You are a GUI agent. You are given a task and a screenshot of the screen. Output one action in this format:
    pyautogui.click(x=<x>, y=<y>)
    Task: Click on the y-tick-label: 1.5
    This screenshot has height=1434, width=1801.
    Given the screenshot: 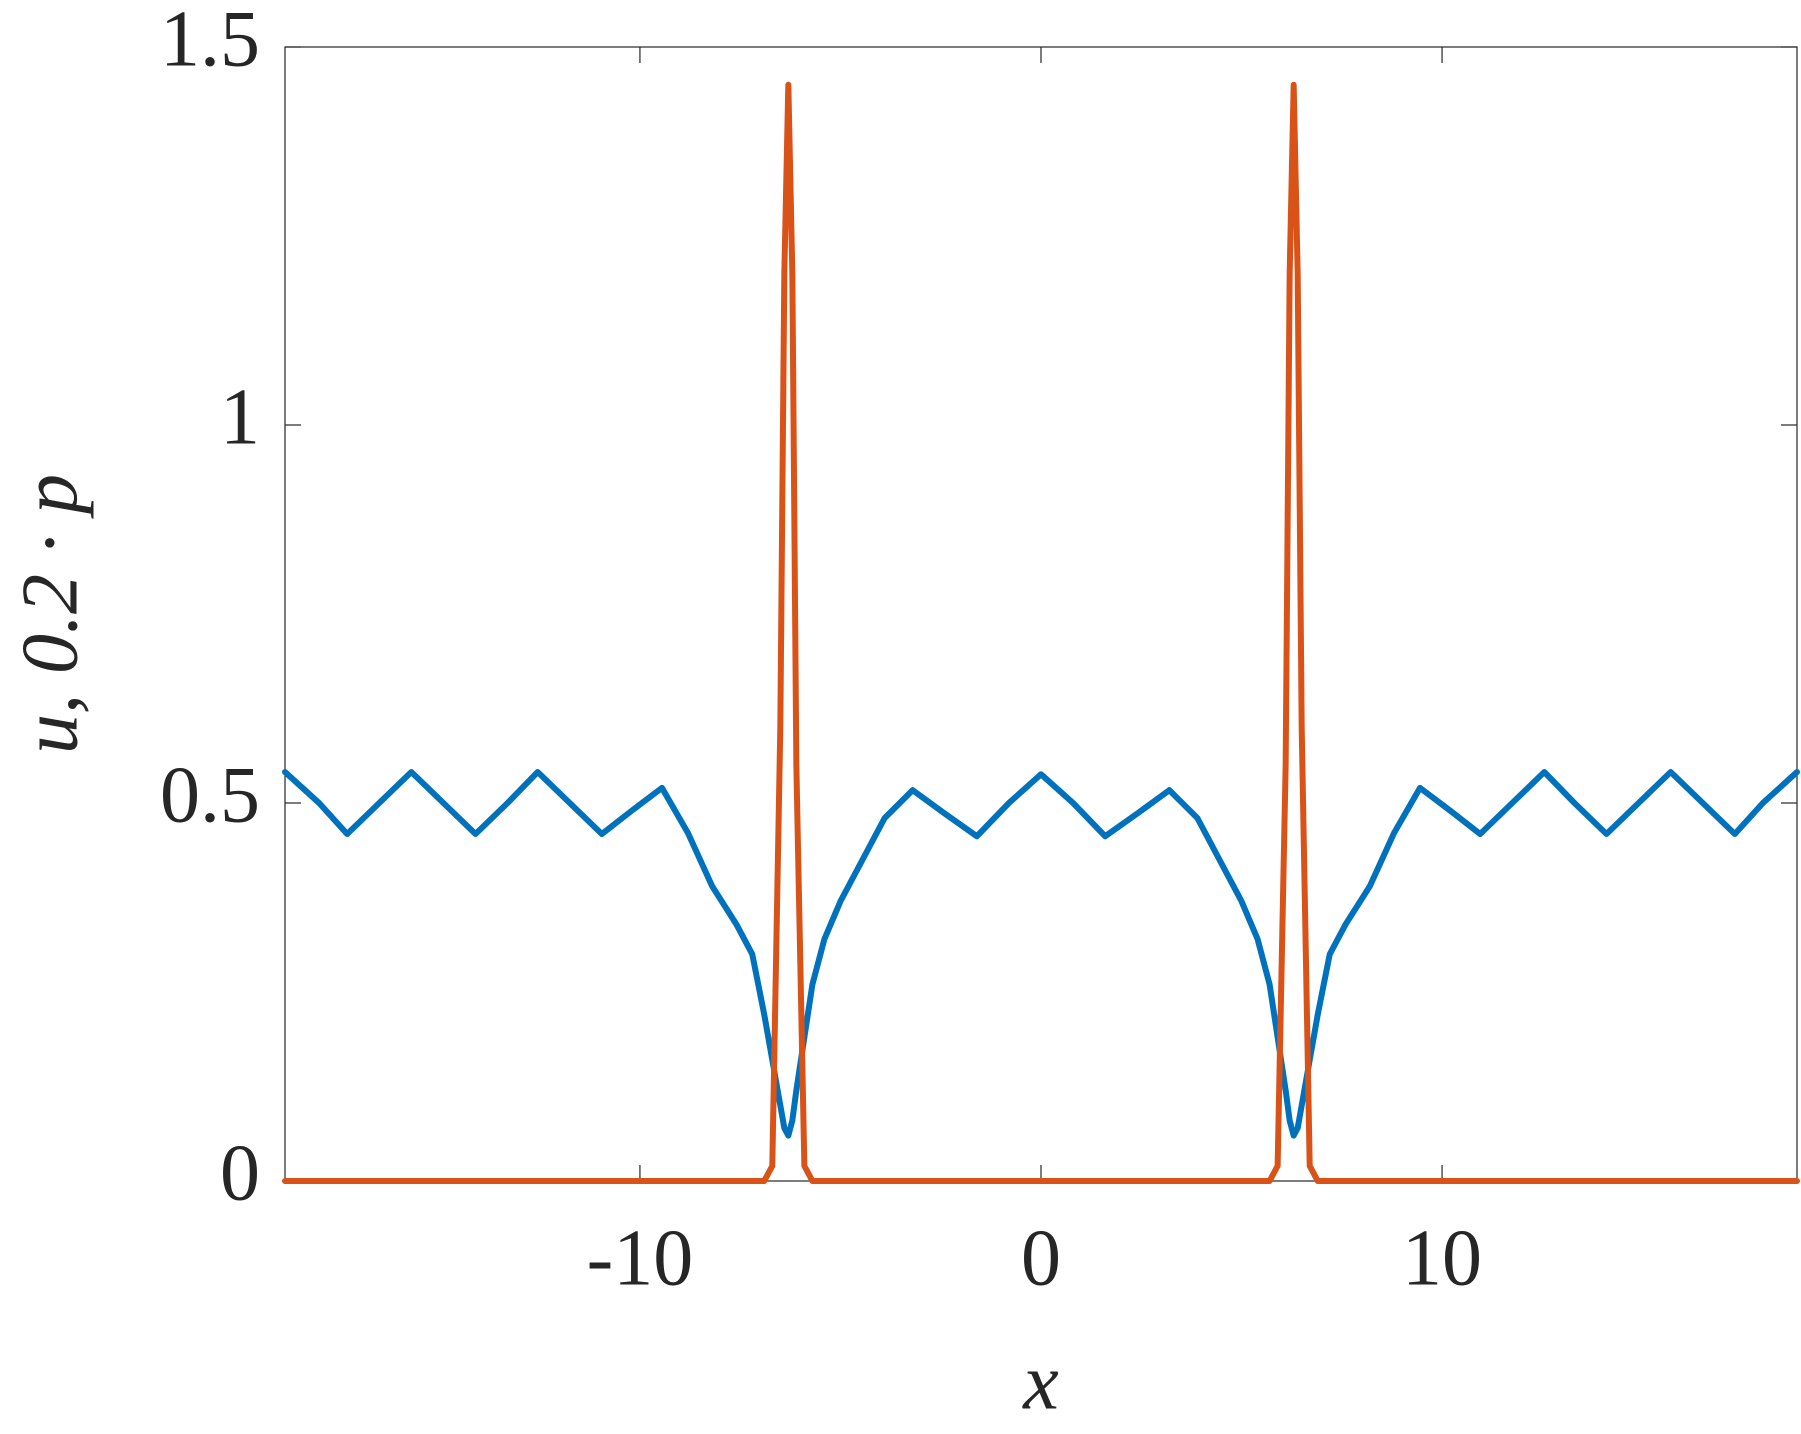 What is the action you would take?
    pyautogui.click(x=210, y=41)
    